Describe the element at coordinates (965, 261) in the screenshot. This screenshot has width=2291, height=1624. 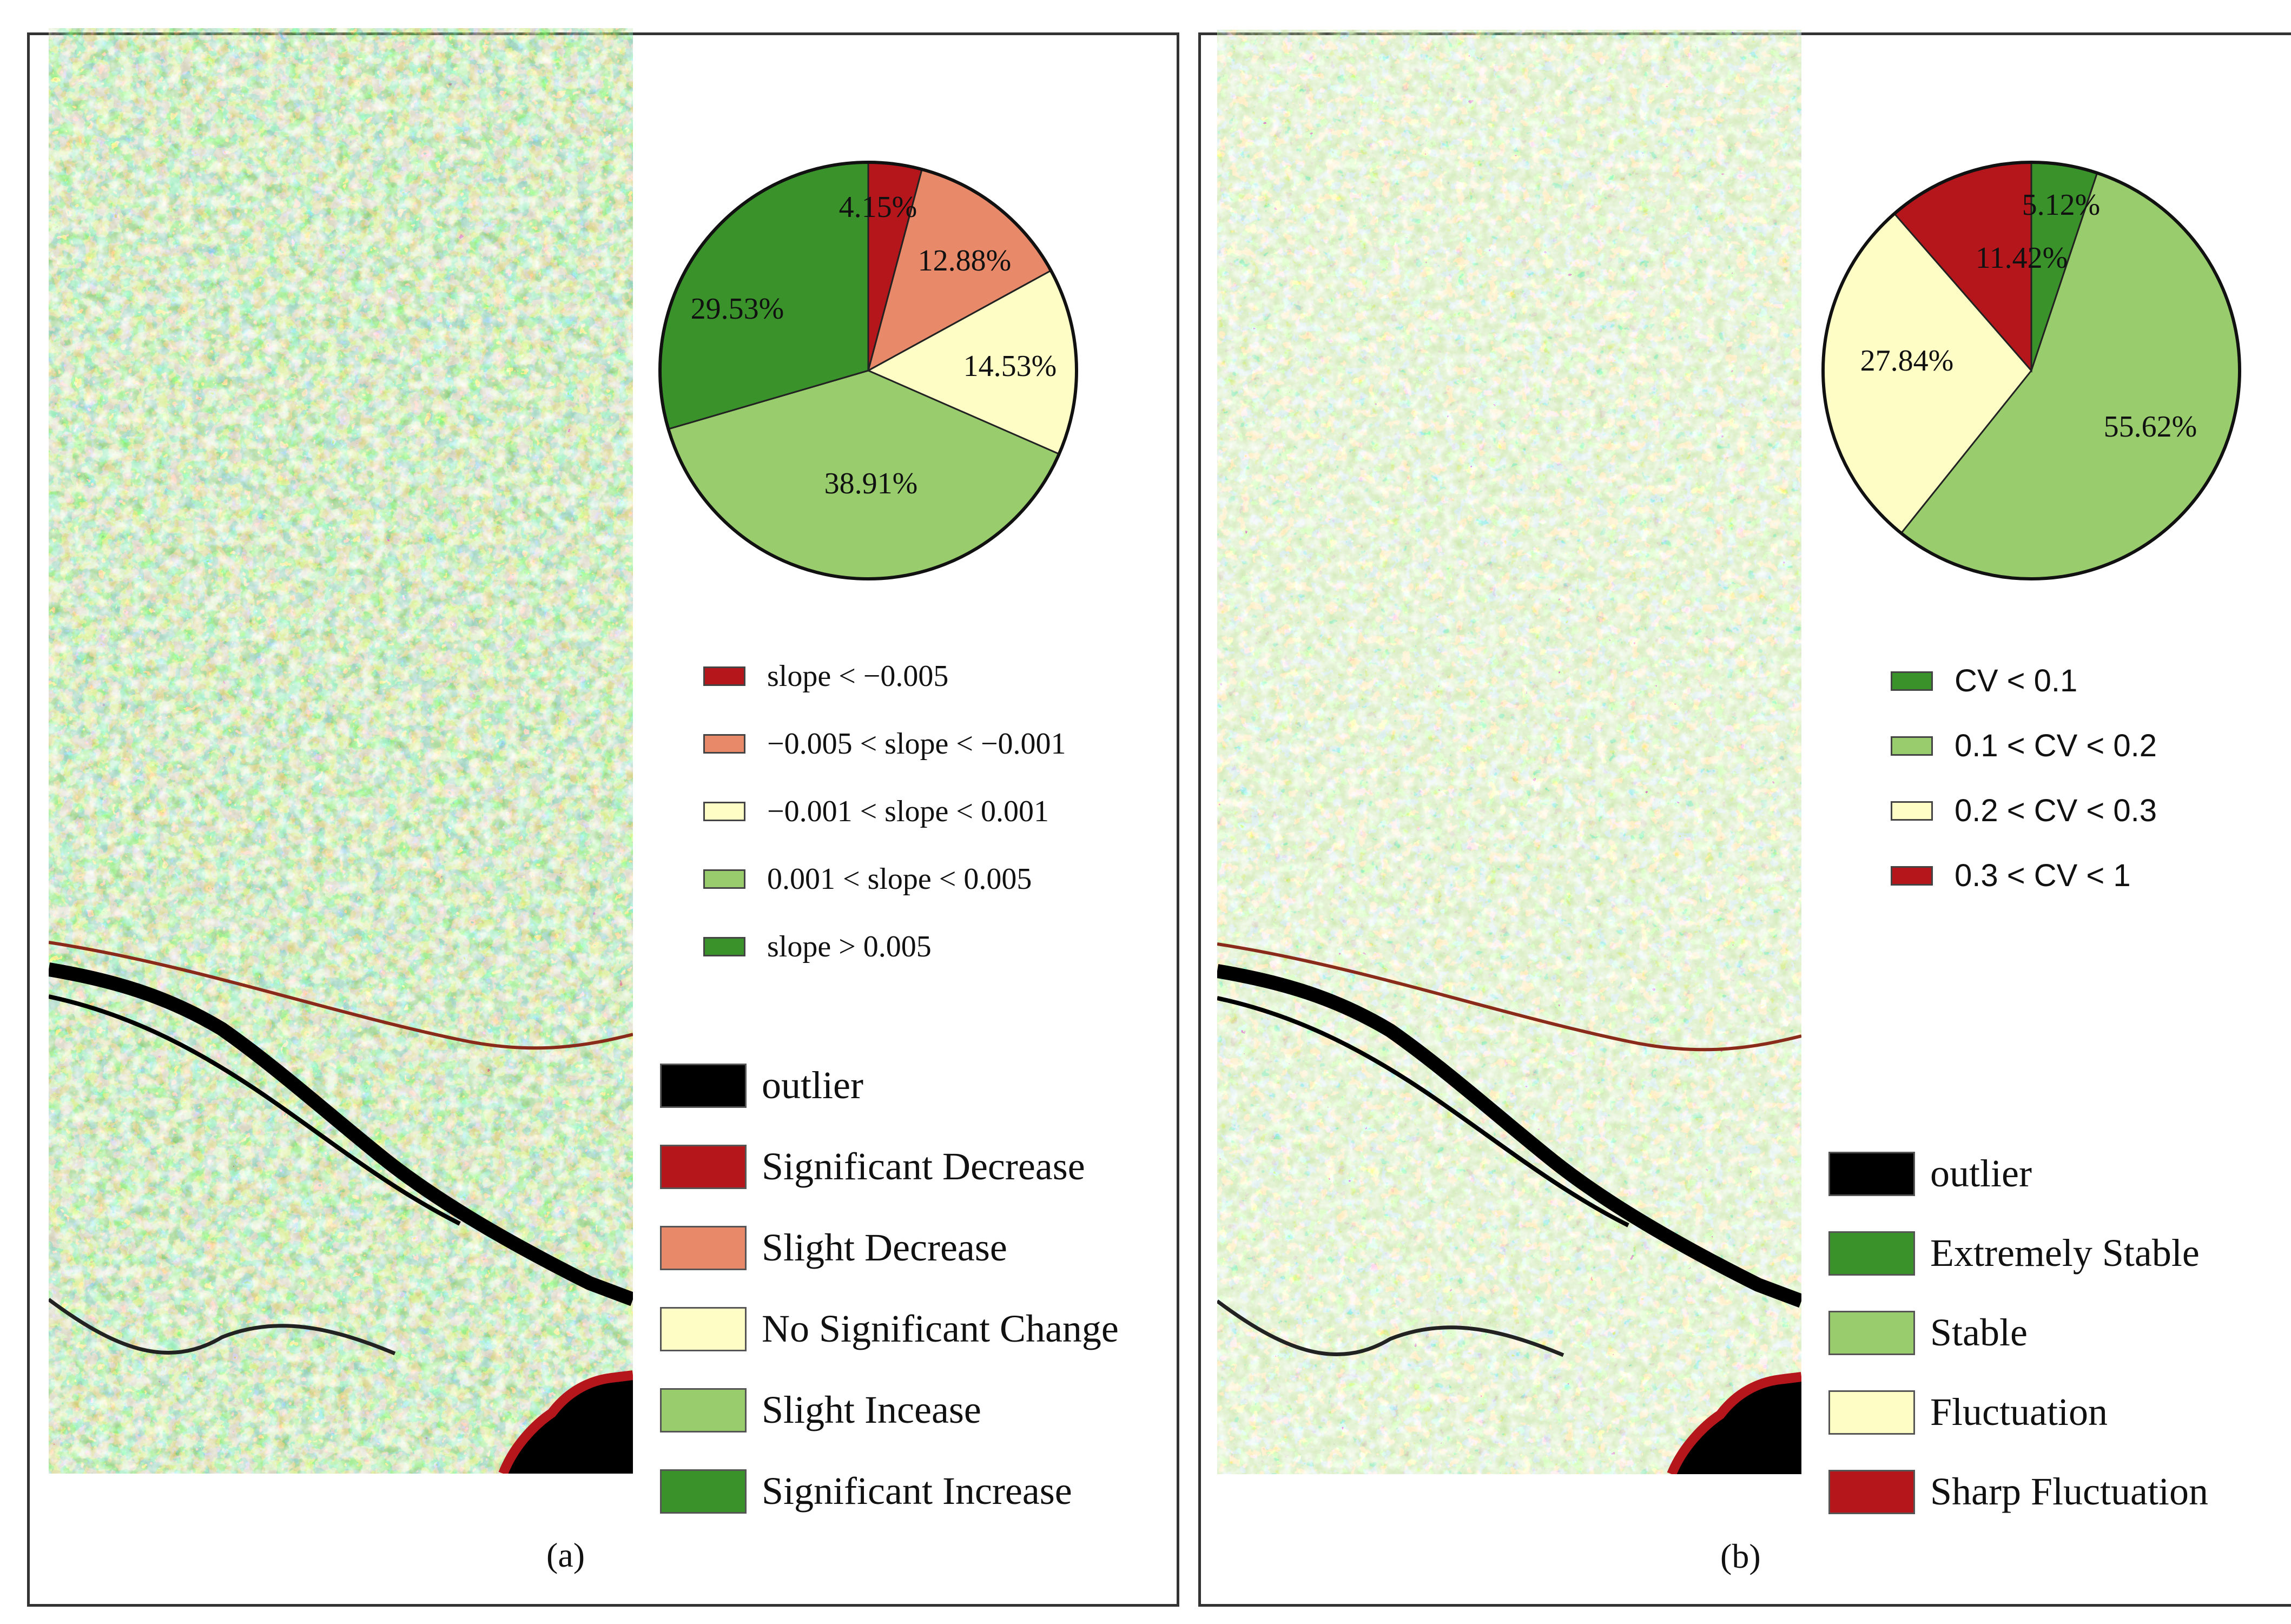
I see `pie-slice-label: 12.88%` at that location.